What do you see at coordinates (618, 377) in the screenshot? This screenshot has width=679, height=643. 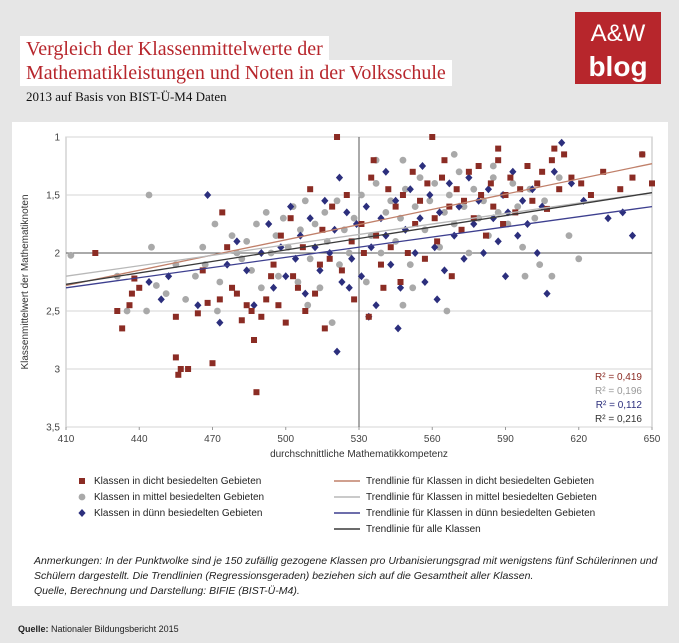 I see `r2-label: R² = 0,419` at bounding box center [618, 377].